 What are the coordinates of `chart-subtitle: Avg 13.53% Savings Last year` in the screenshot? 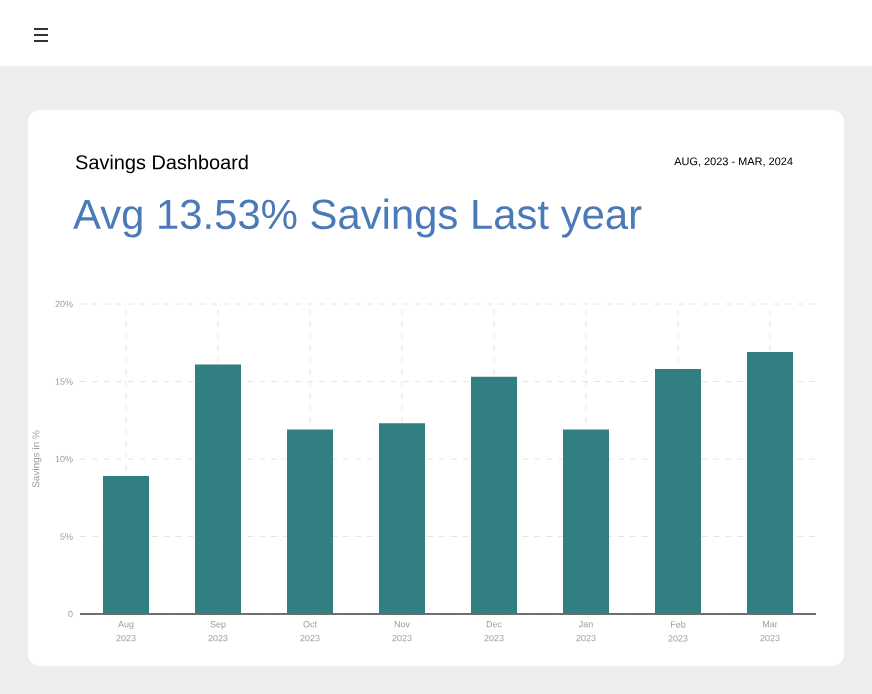 It's located at (357, 218).